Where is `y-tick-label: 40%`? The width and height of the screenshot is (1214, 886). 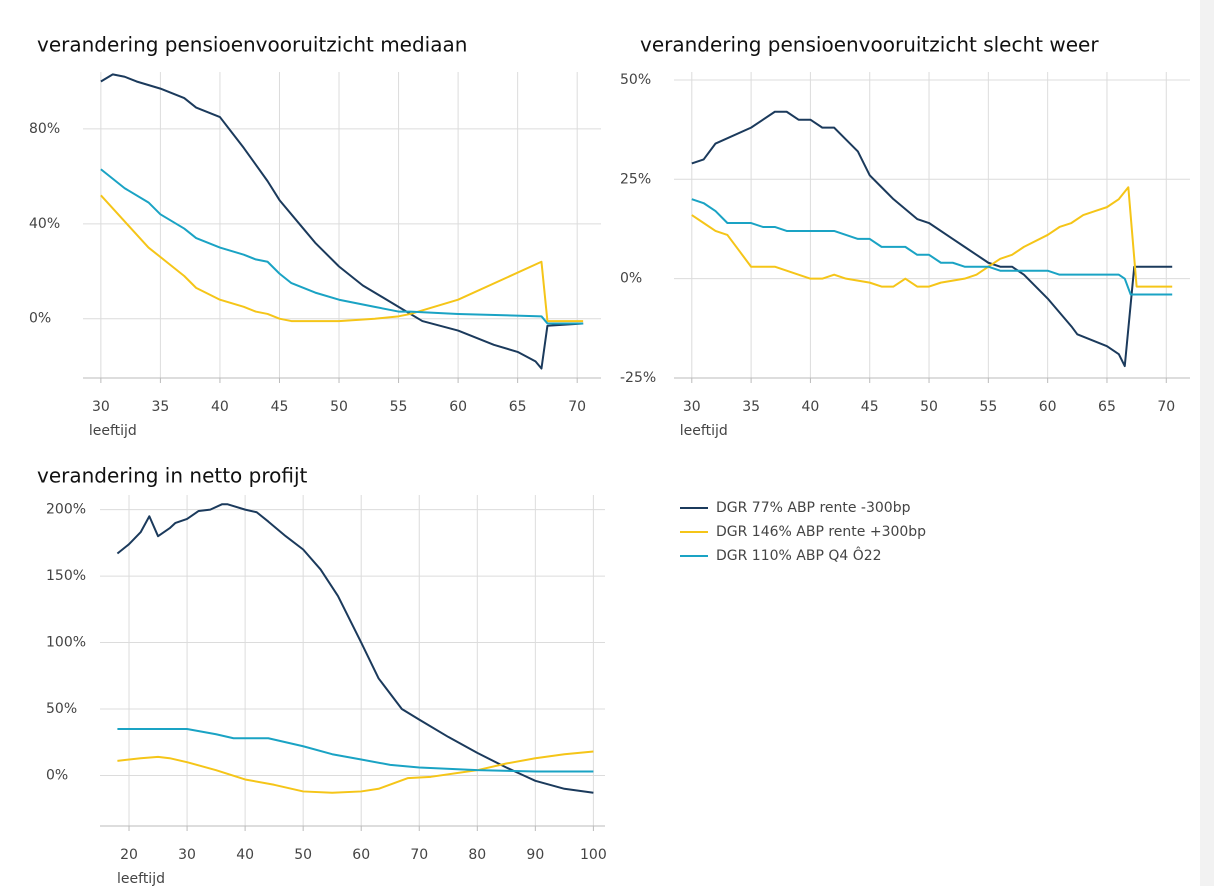
y-tick-label: 40% is located at coordinates (44, 224).